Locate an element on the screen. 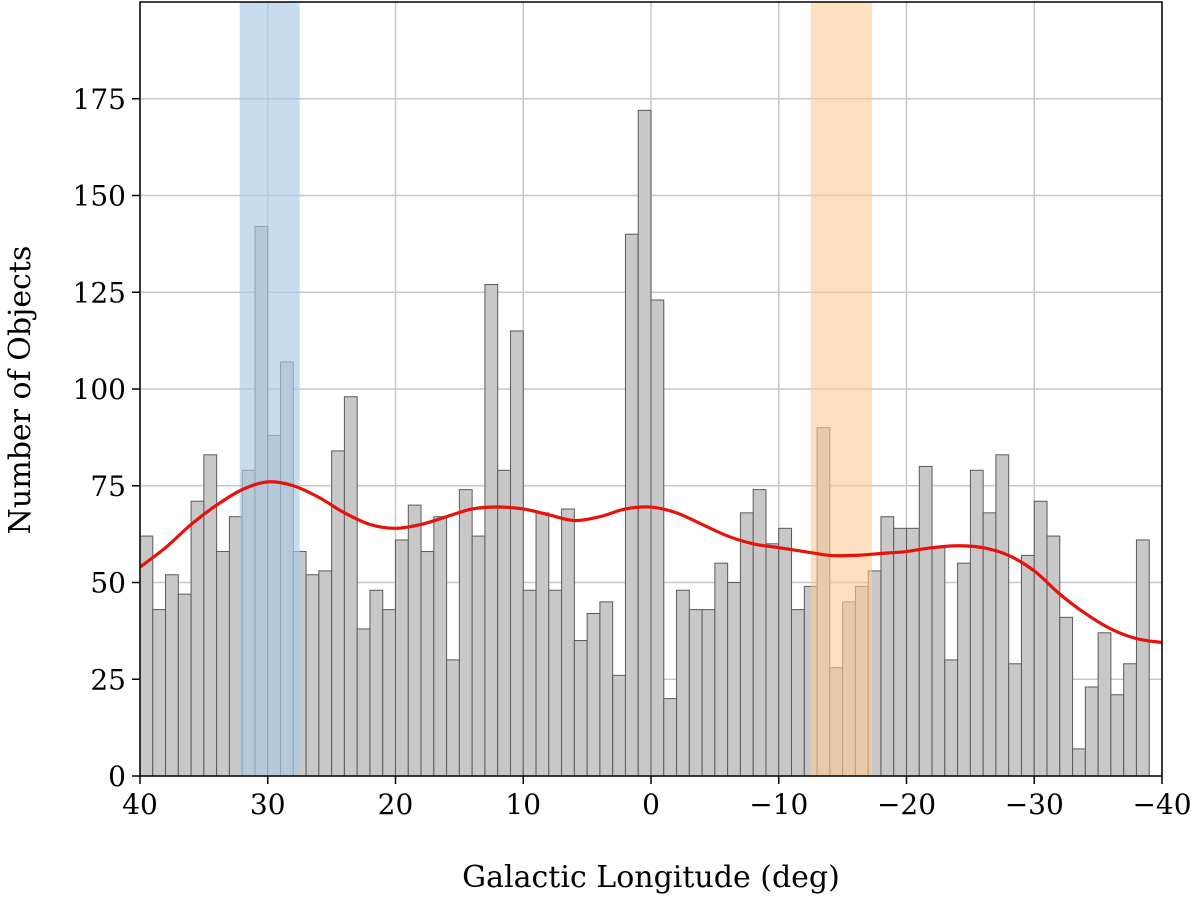  x-tick-label: 40 is located at coordinates (140, 804).